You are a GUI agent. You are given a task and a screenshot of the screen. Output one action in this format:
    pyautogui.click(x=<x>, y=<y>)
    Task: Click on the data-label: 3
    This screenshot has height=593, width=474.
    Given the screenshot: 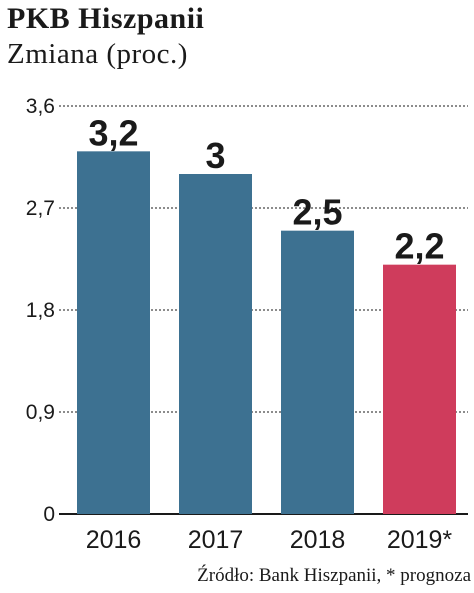 What is the action you would take?
    pyautogui.click(x=215, y=155)
    